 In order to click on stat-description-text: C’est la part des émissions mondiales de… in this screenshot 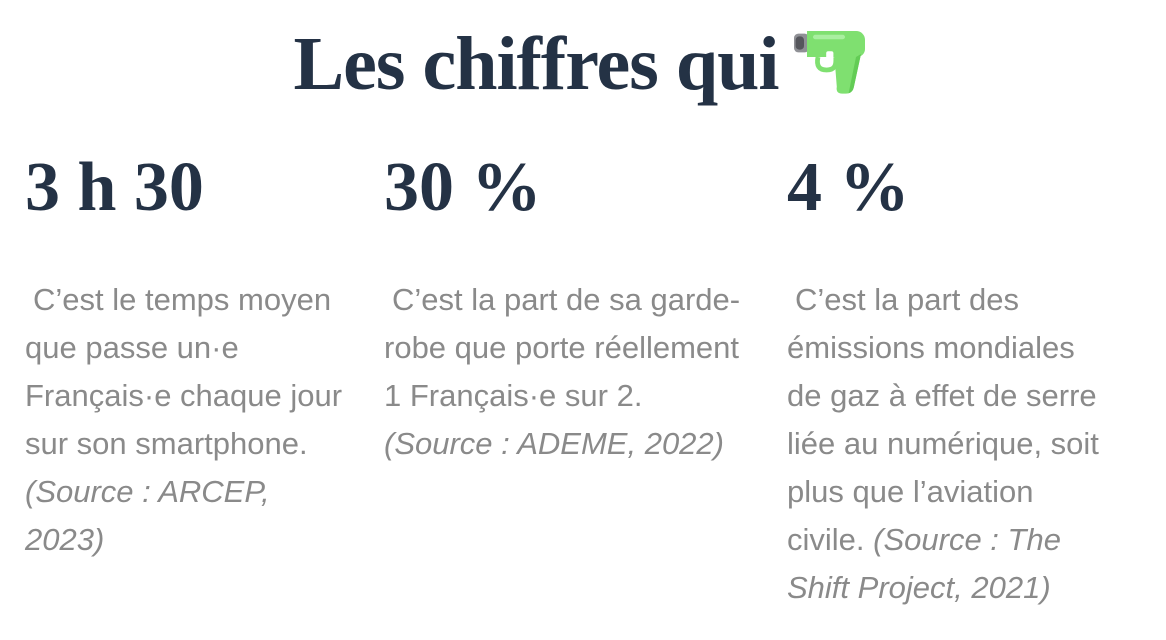, I will do `click(943, 419)`.